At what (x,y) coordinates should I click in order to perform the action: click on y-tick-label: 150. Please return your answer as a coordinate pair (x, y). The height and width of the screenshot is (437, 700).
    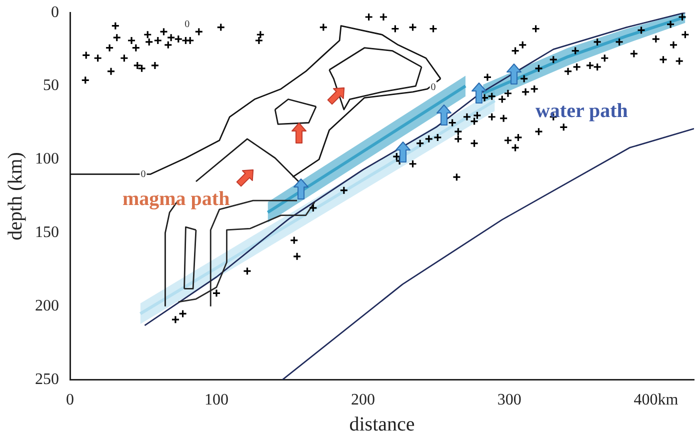
    Looking at the image, I should click on (47, 233).